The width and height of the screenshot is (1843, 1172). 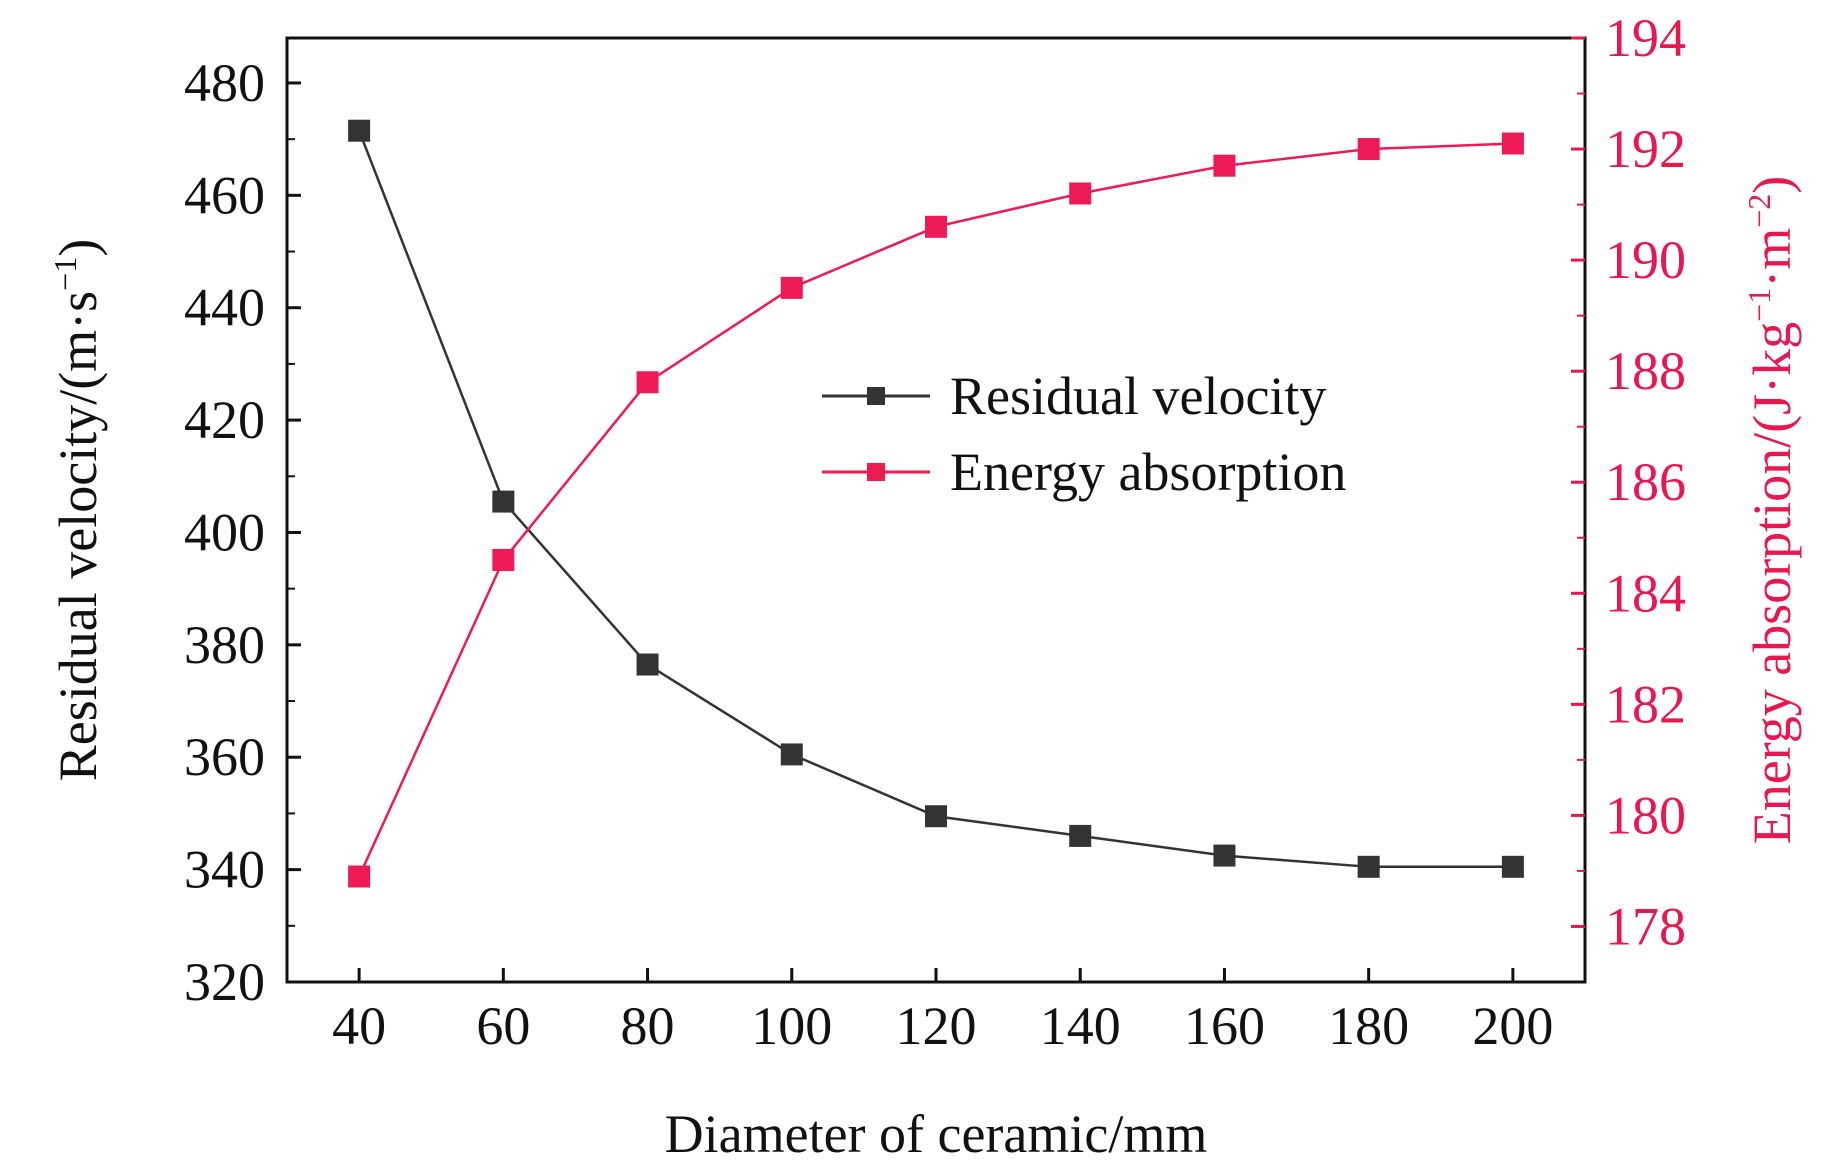 I want to click on right-y-axis: 178 180 182 184 186 188 190 192 194, so click(x=1628, y=482).